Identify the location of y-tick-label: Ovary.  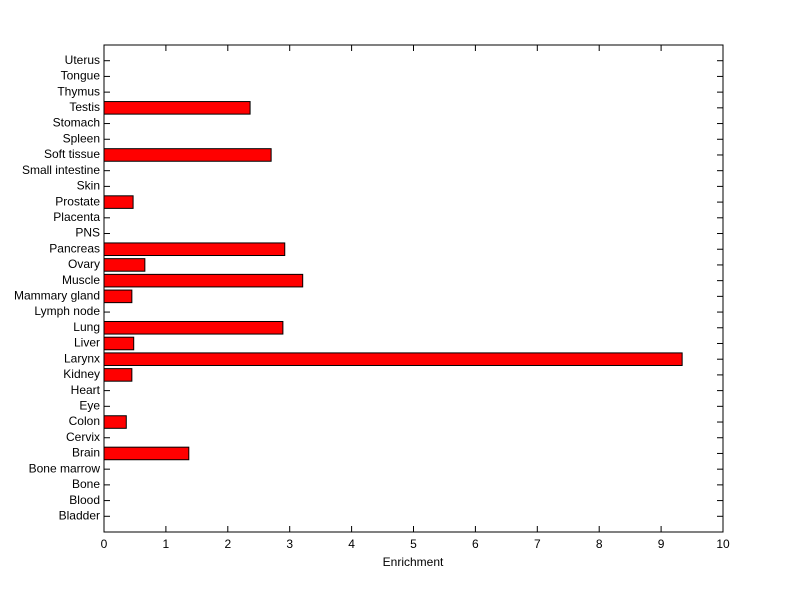
(84, 264).